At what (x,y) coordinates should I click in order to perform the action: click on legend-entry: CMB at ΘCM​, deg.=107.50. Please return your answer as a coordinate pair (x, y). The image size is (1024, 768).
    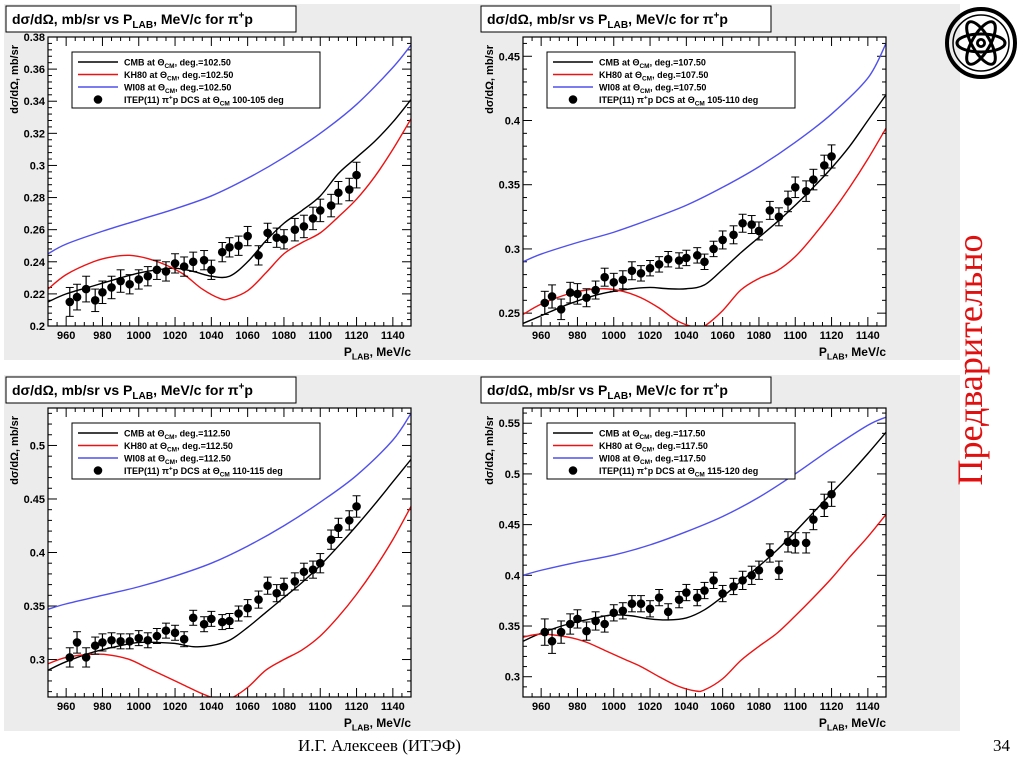
    Looking at the image, I should click on (652, 64).